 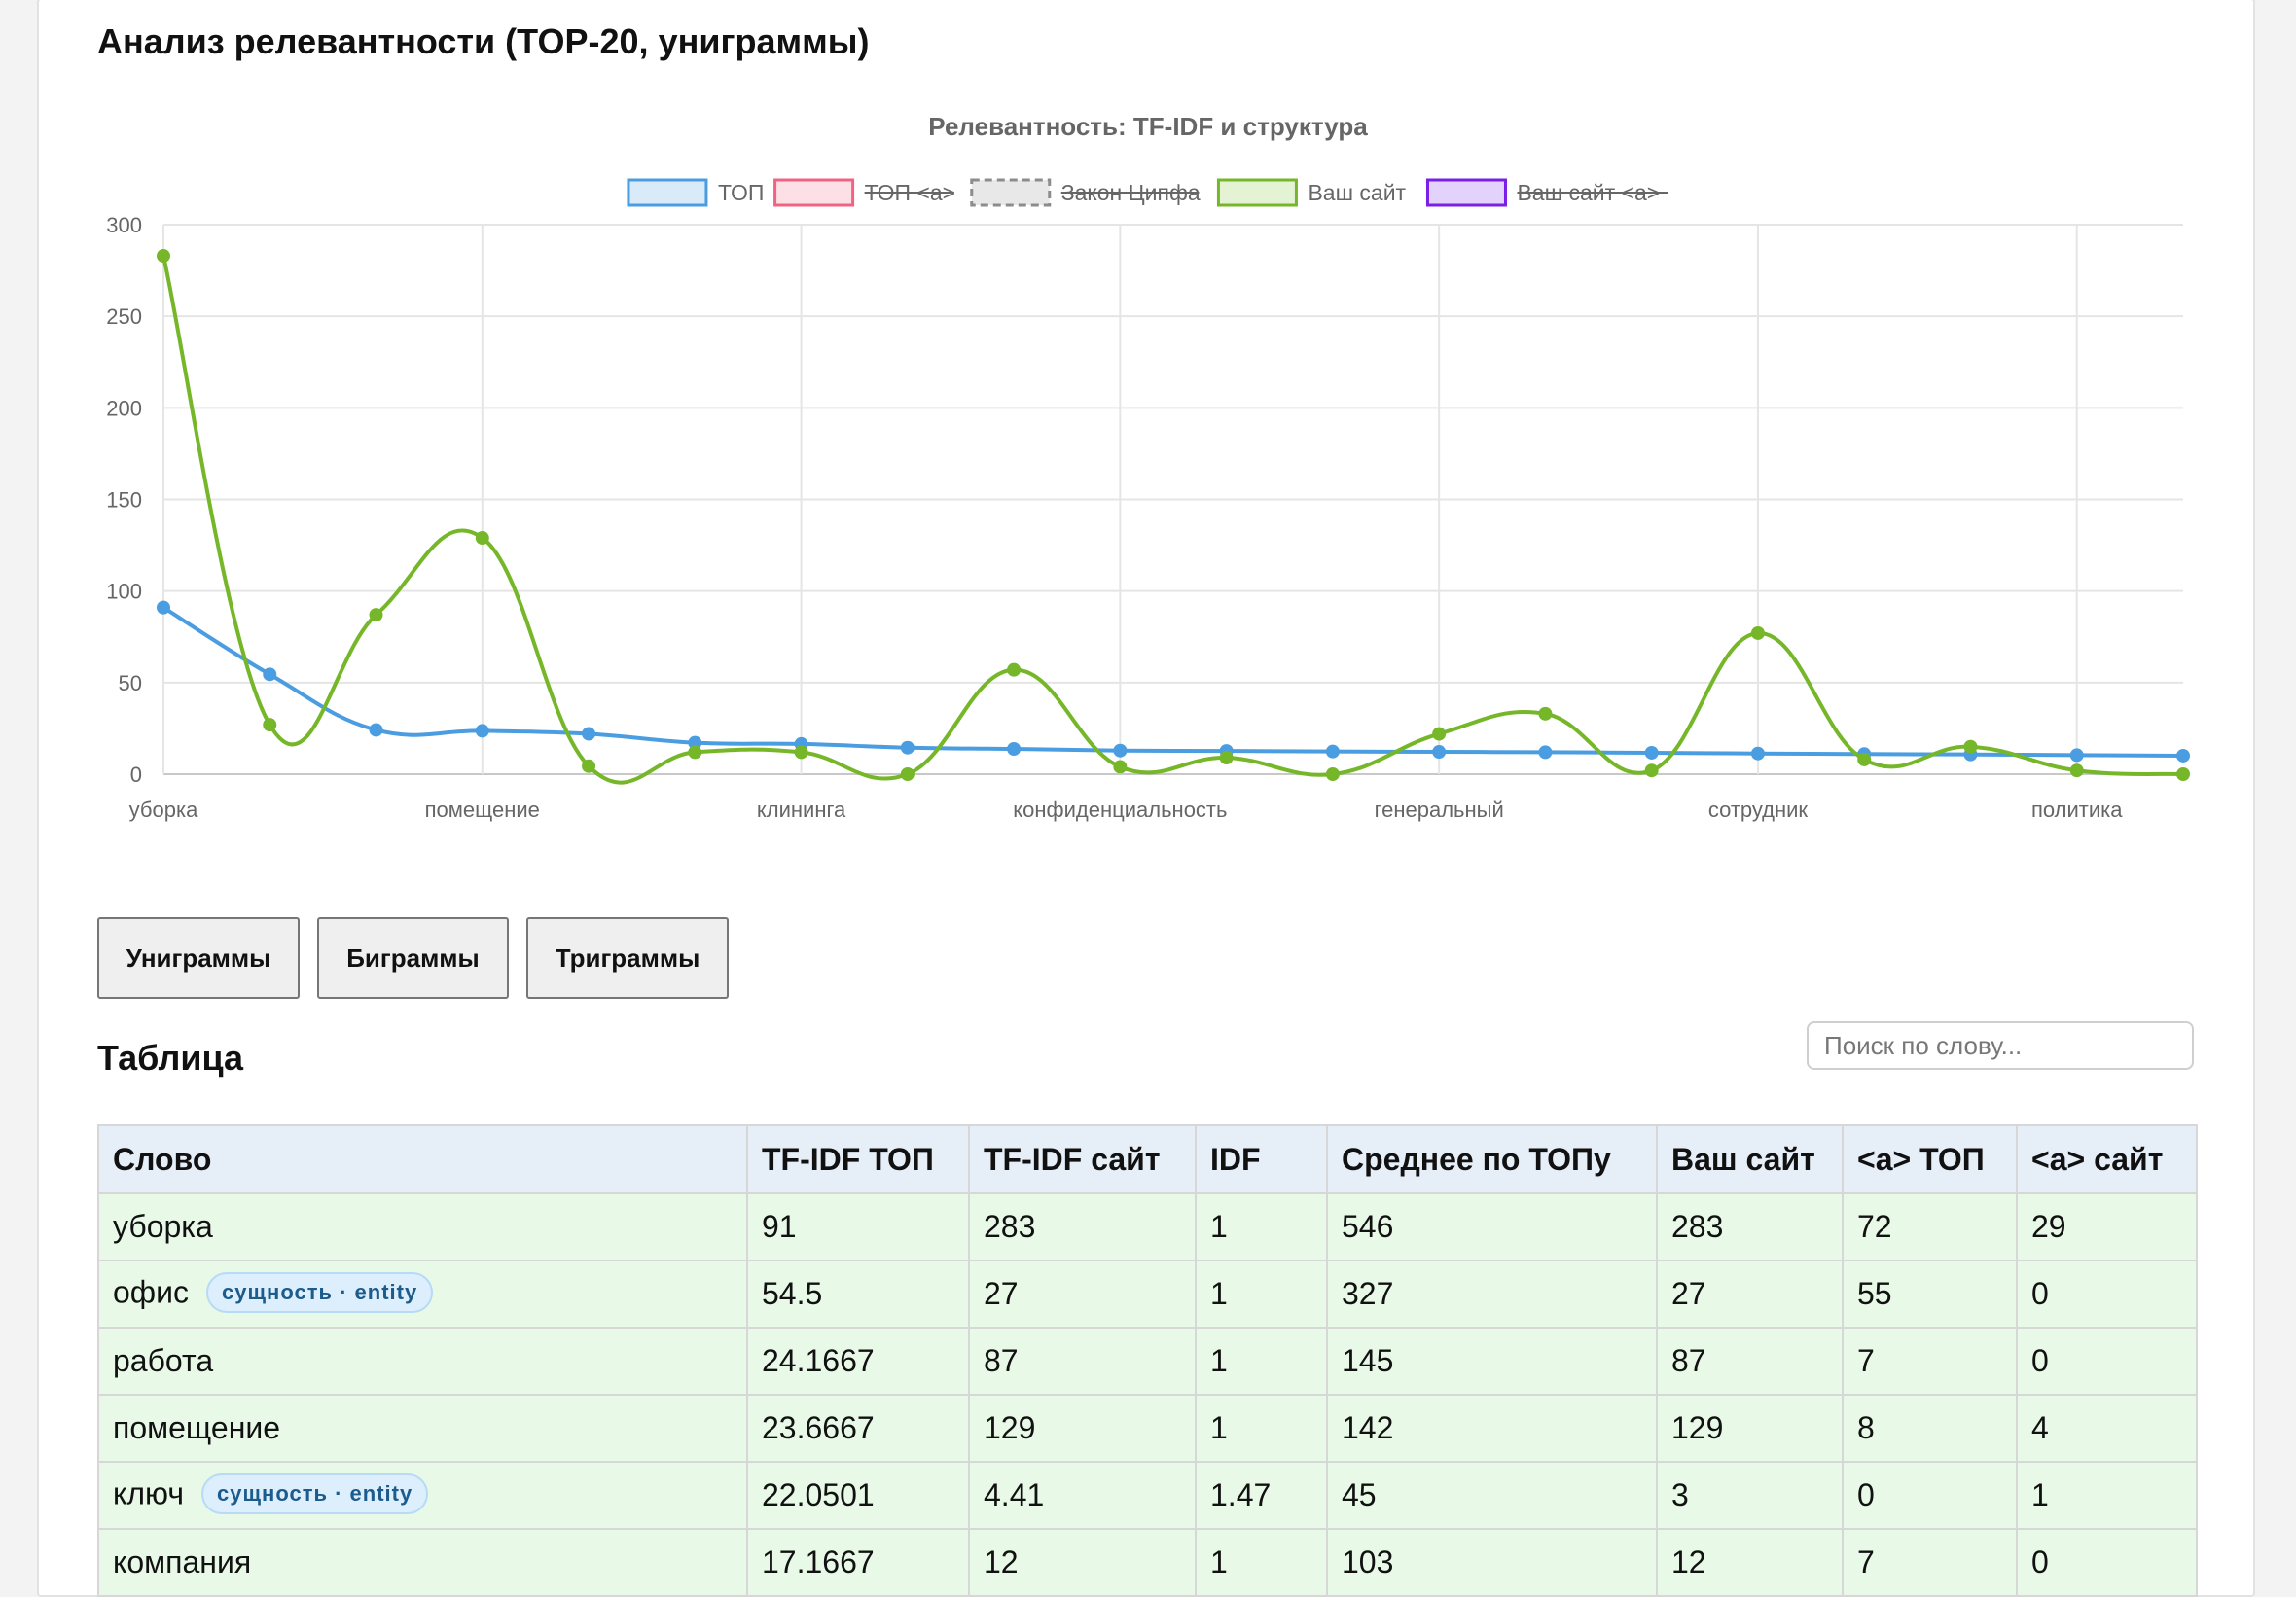 I want to click on word-search-input, so click(x=2000, y=1045).